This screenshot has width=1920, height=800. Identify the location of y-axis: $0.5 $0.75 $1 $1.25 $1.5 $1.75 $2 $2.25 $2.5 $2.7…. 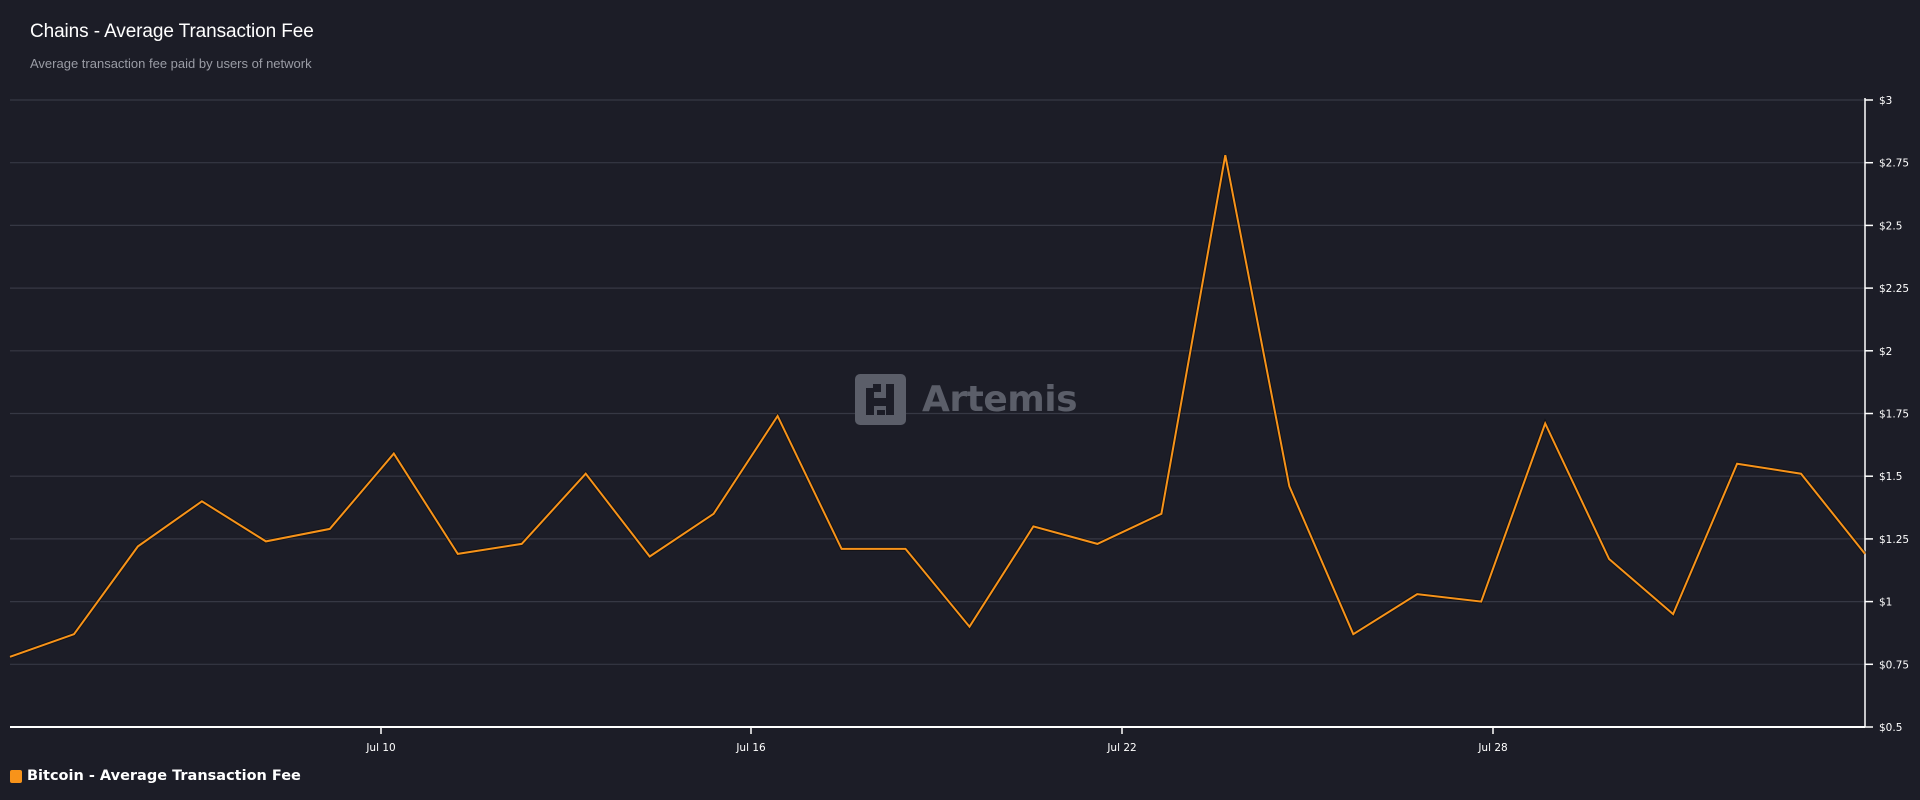
(1886, 414).